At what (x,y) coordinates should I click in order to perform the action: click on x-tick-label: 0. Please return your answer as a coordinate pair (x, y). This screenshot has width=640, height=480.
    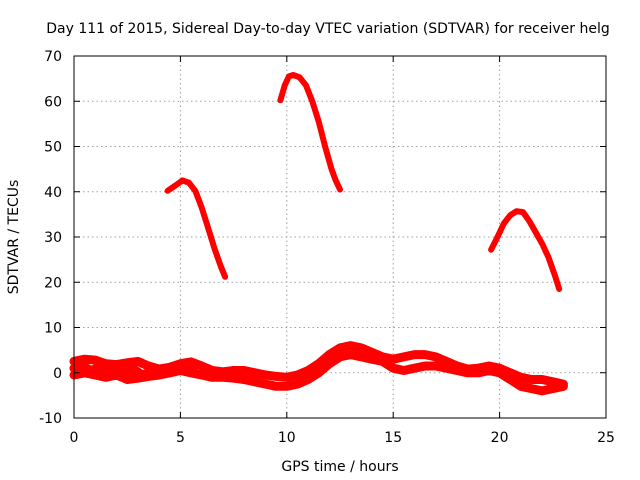
    Looking at the image, I should click on (74, 438).